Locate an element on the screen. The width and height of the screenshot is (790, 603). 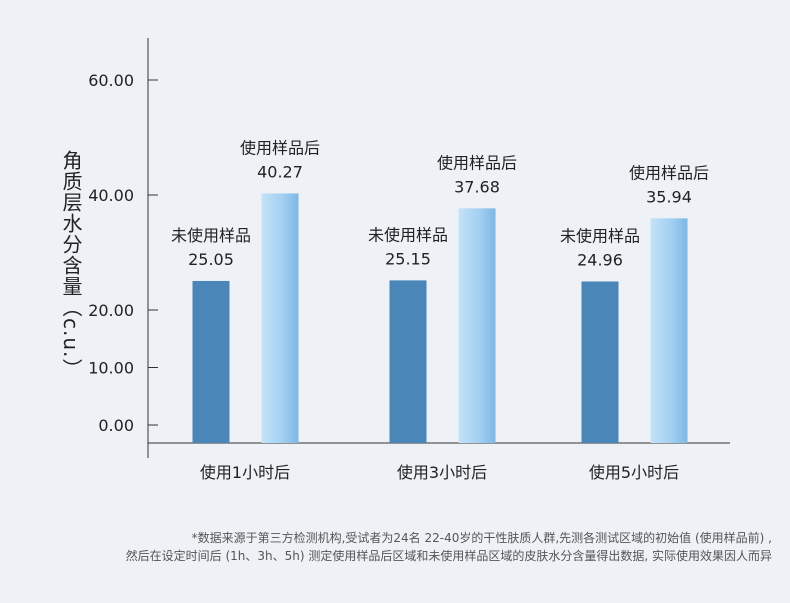
y-tick-label: 20.00 is located at coordinates (111, 310).